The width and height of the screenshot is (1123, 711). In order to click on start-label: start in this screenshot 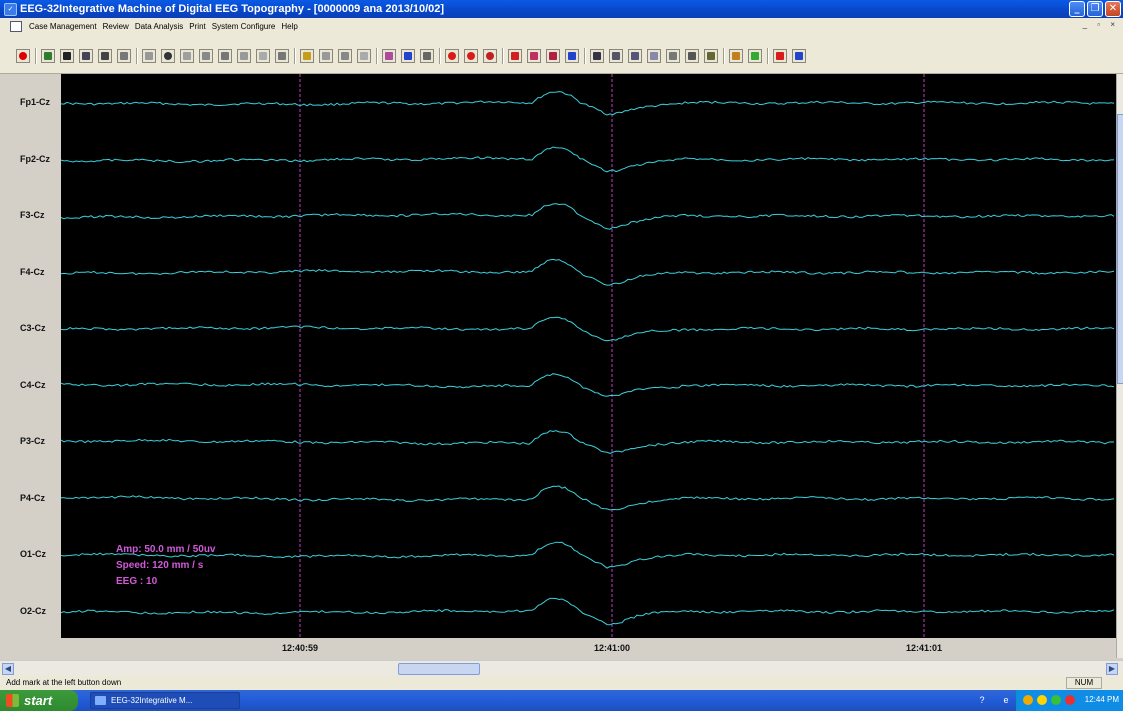, I will do `click(38, 700)`.